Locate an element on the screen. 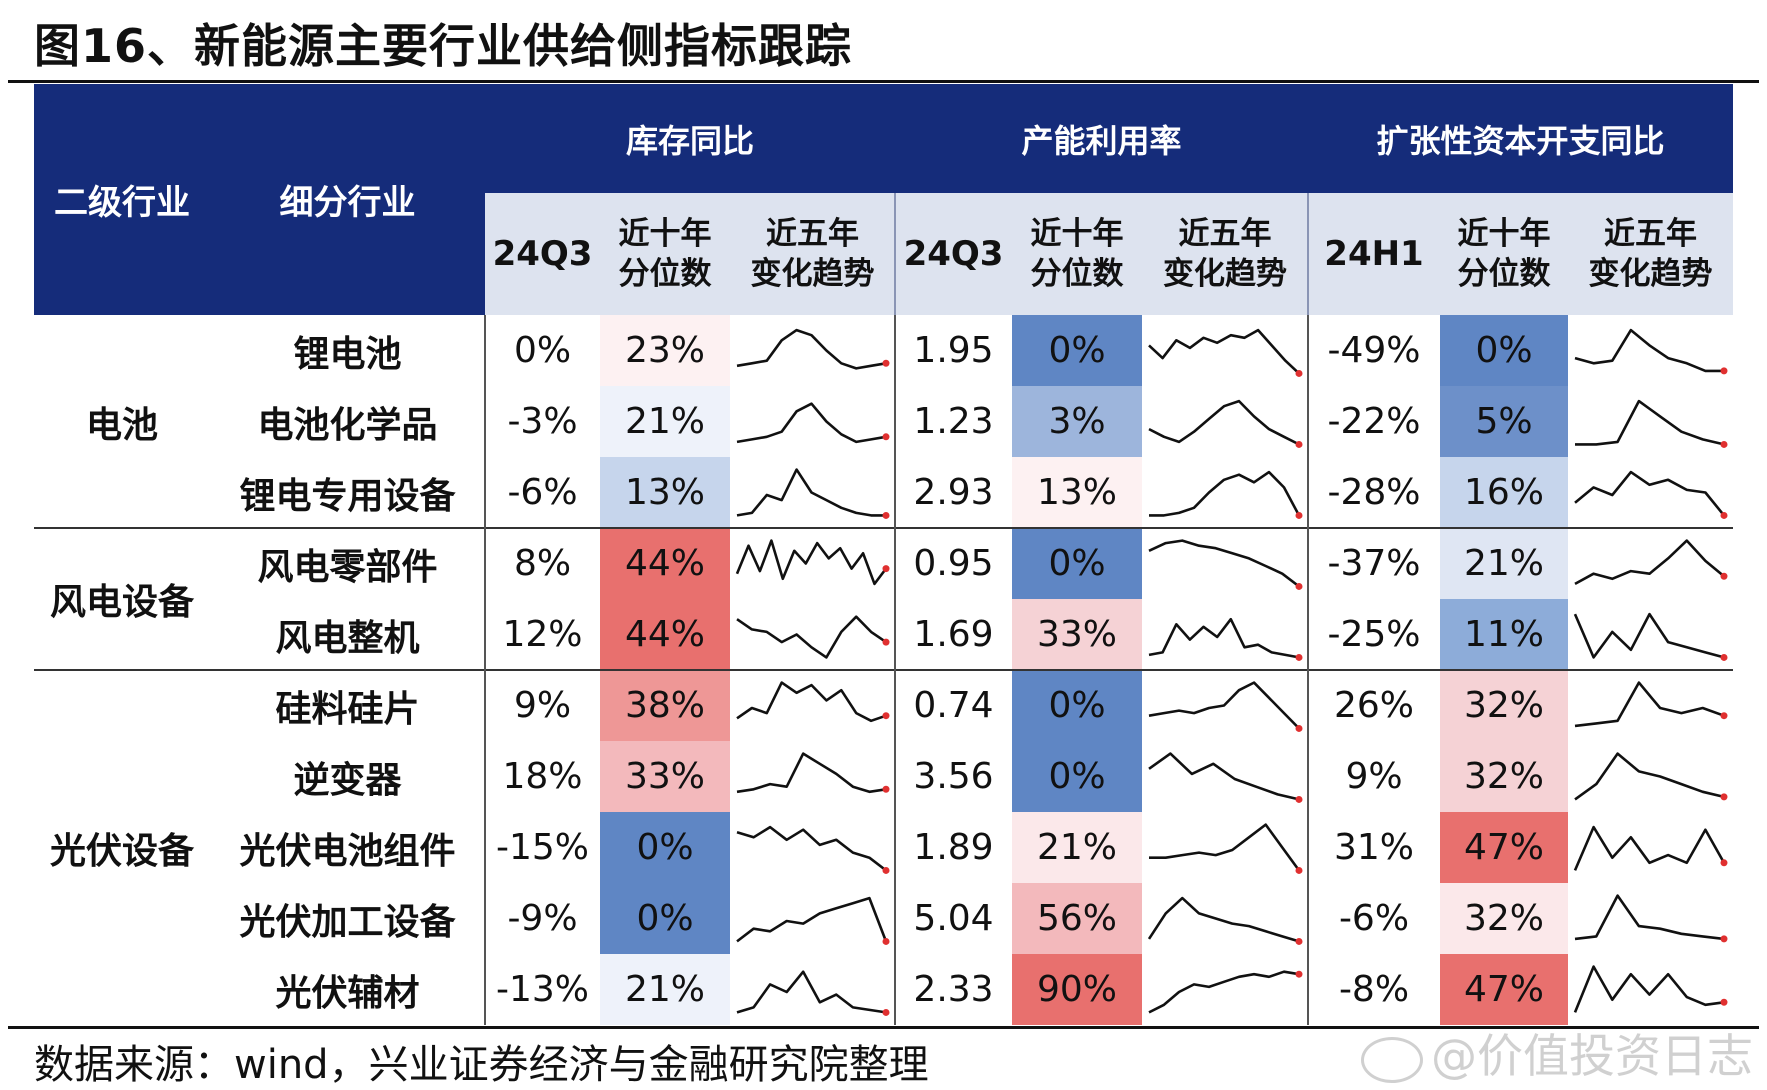  header-sub-industry: 细分行业 is located at coordinates (347, 203).